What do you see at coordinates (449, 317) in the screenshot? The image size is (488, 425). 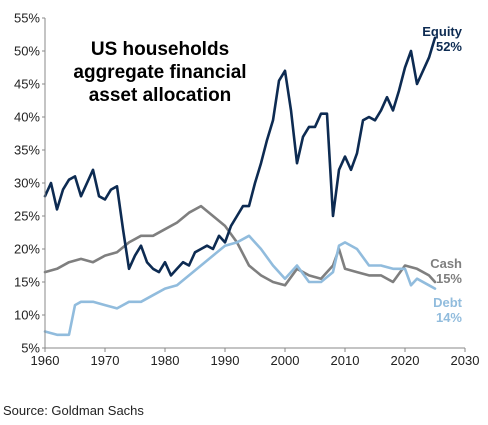 I see `debt-end-value: 14%` at bounding box center [449, 317].